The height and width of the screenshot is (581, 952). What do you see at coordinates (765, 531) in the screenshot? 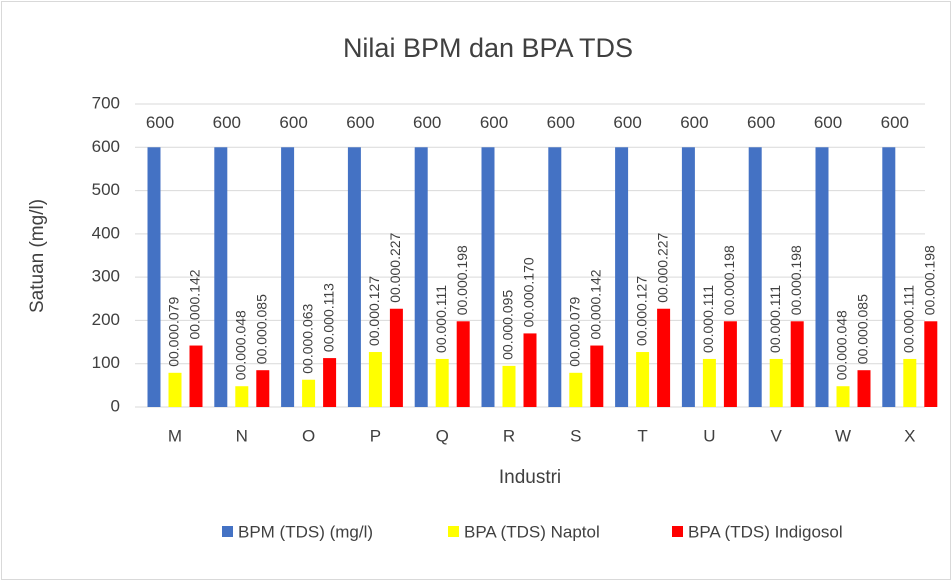
I see `legend-label: BPA (TDS) Indigosol` at bounding box center [765, 531].